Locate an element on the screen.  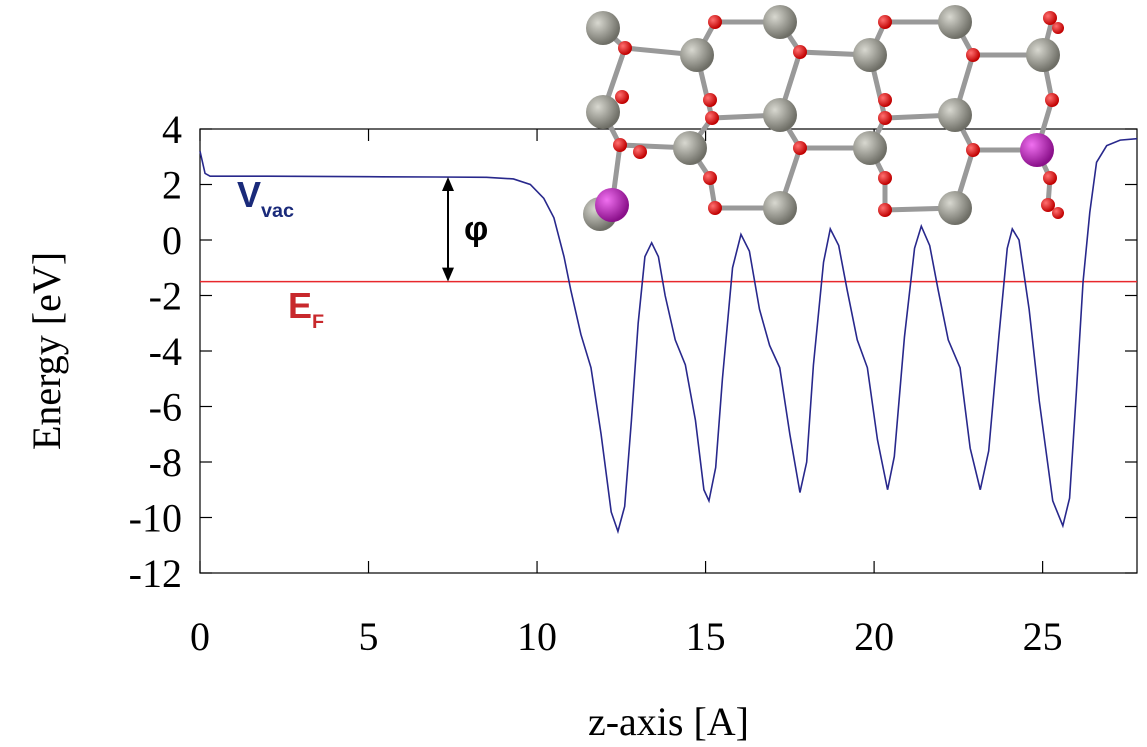
fermi-label: EF is located at coordinates (306, 309).